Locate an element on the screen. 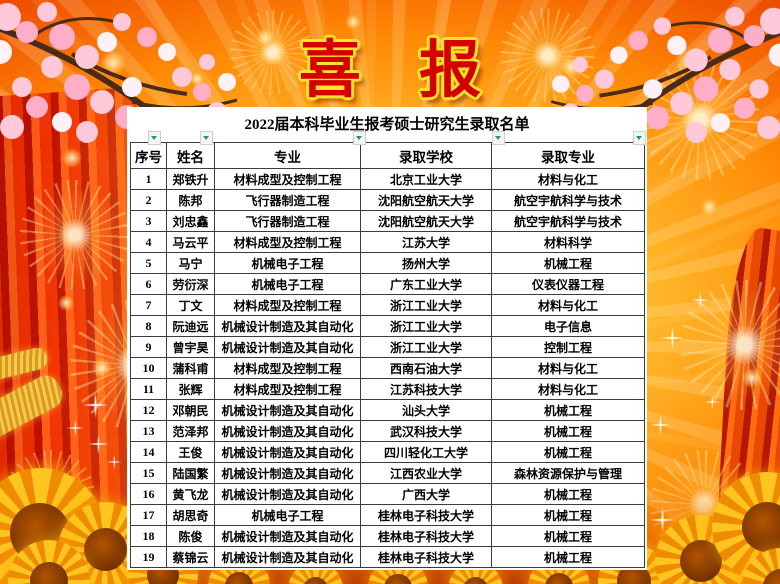  sunflower is located at coordinates (761, 566).